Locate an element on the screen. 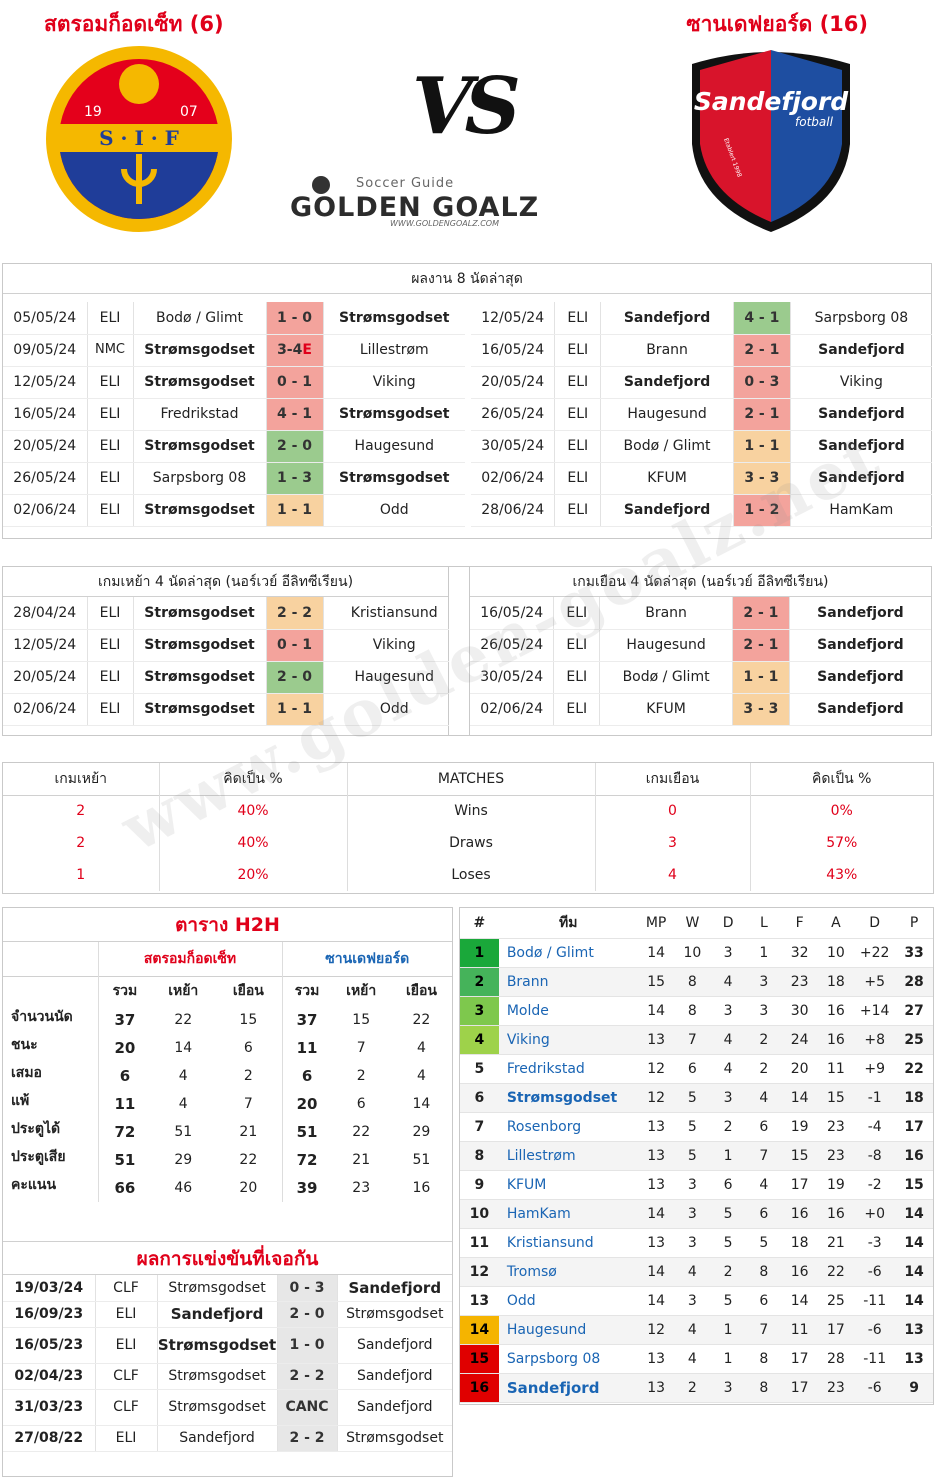 The width and height of the screenshot is (936, 1478). score: 2 - 1 is located at coordinates (762, 414).